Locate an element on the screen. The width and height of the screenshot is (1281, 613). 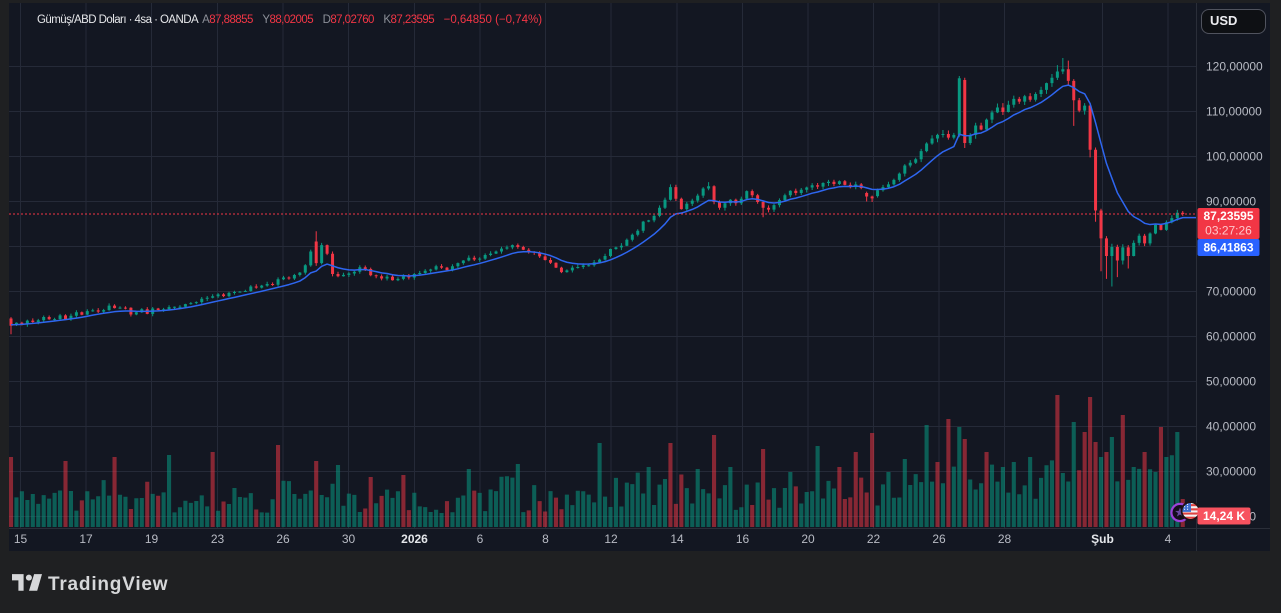
svg-text: 28 is located at coordinates (1005, 539).